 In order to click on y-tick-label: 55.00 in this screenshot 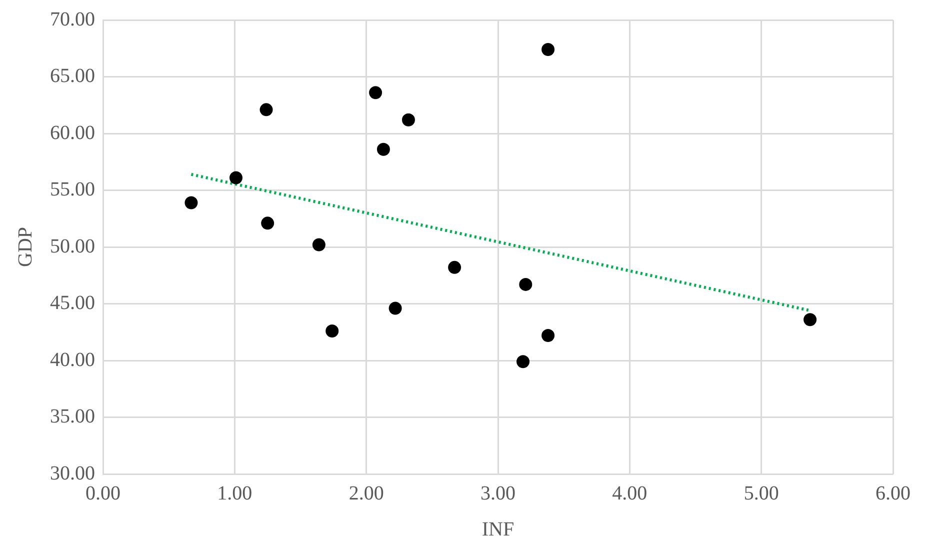, I will do `click(72, 189)`.